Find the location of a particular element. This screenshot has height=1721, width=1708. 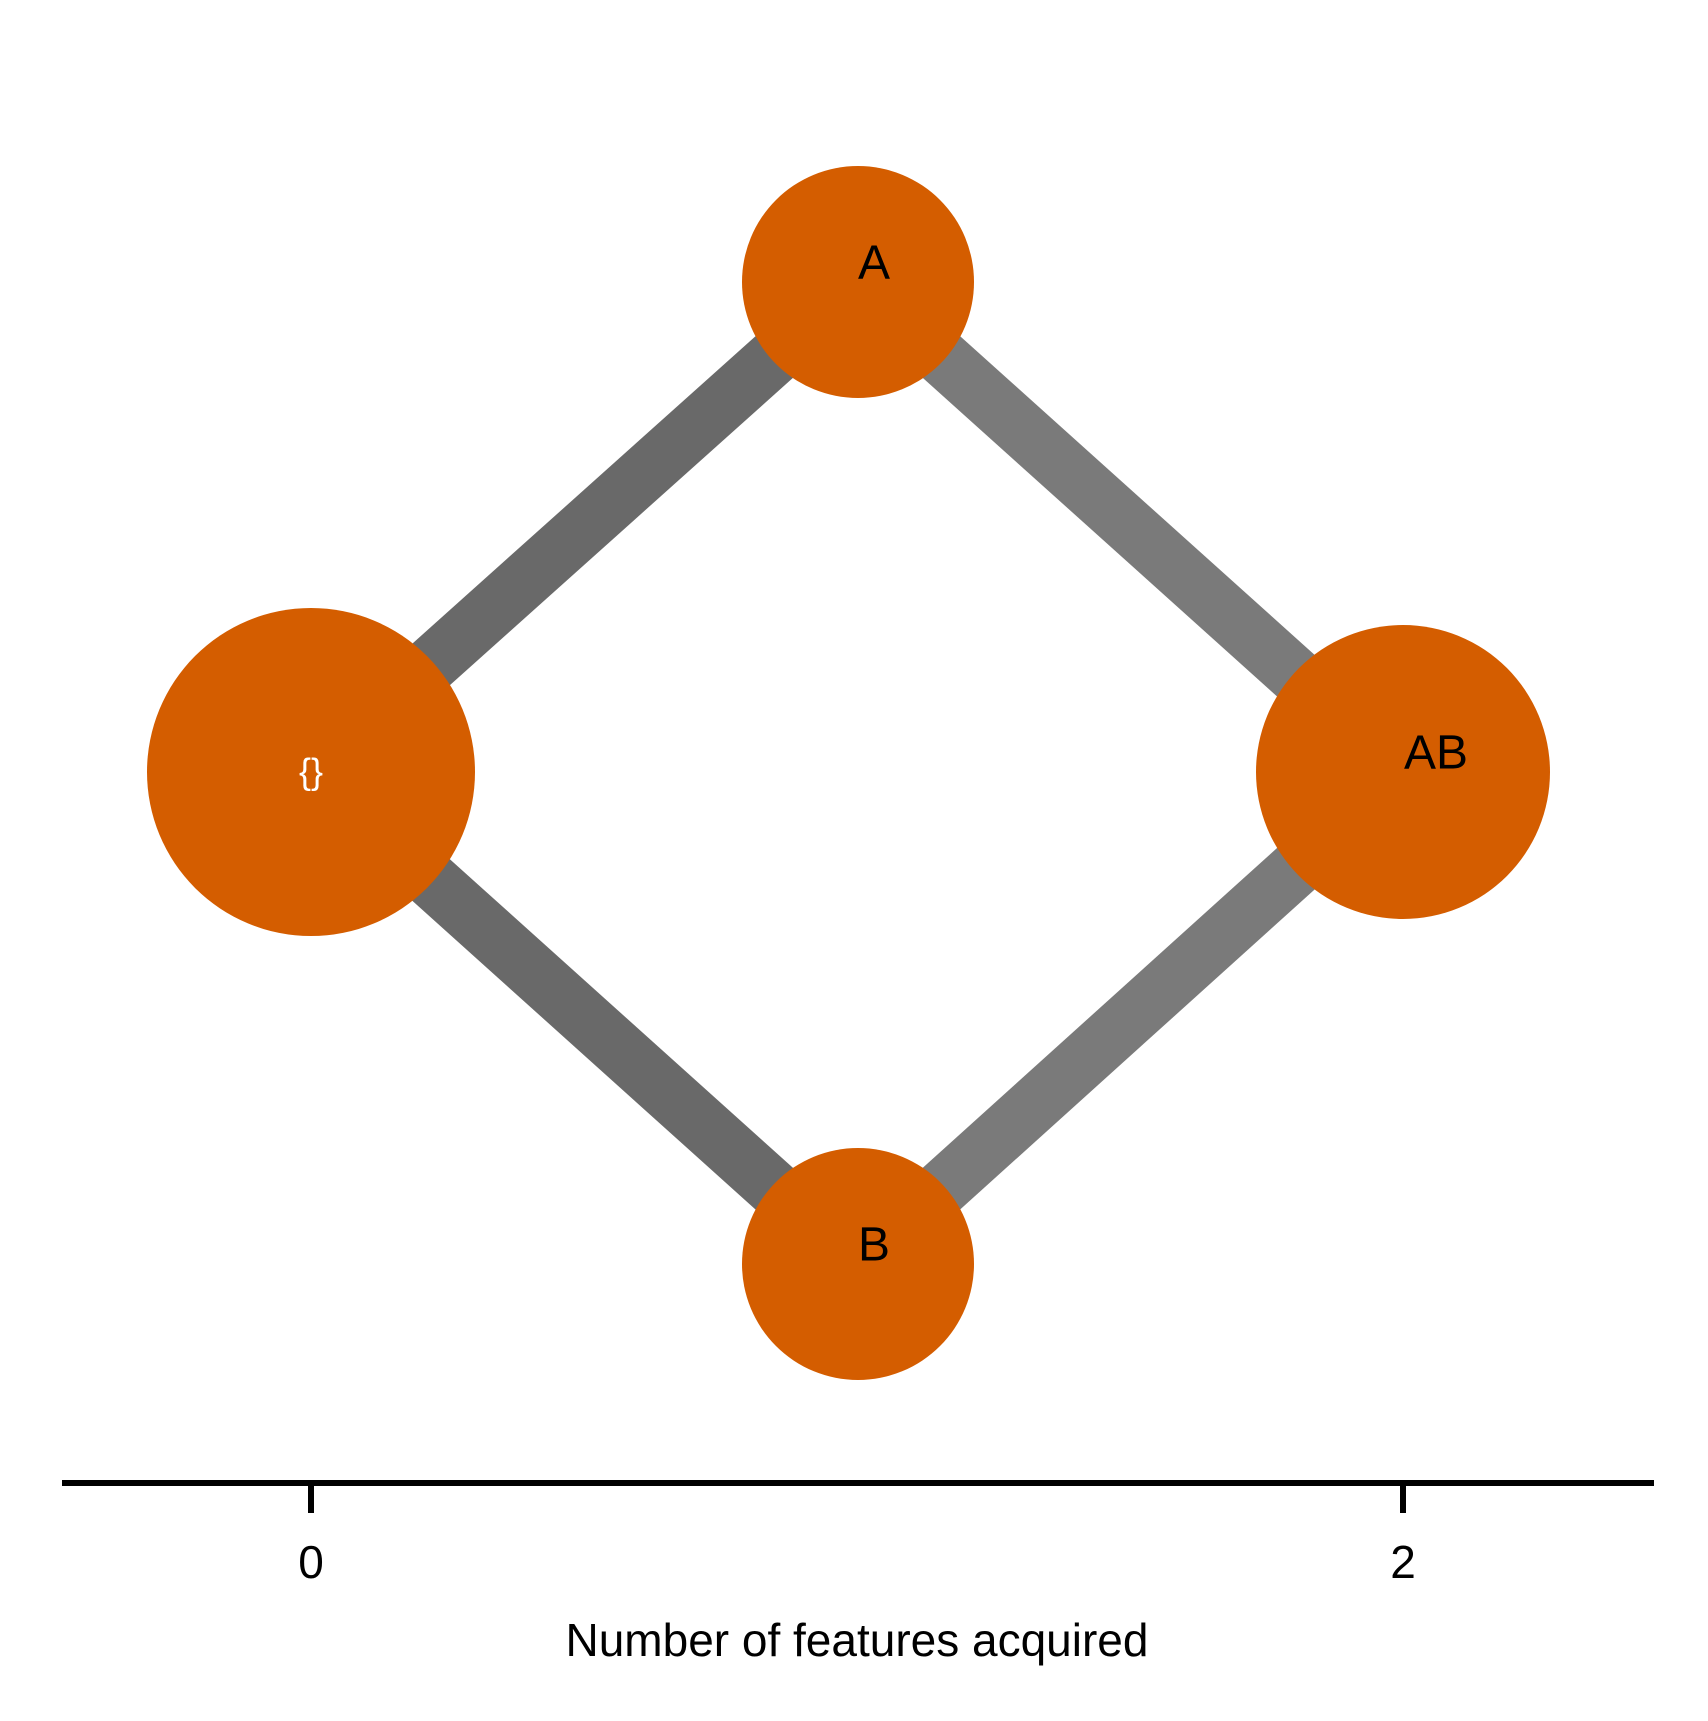

node-a is located at coordinates (858, 282).